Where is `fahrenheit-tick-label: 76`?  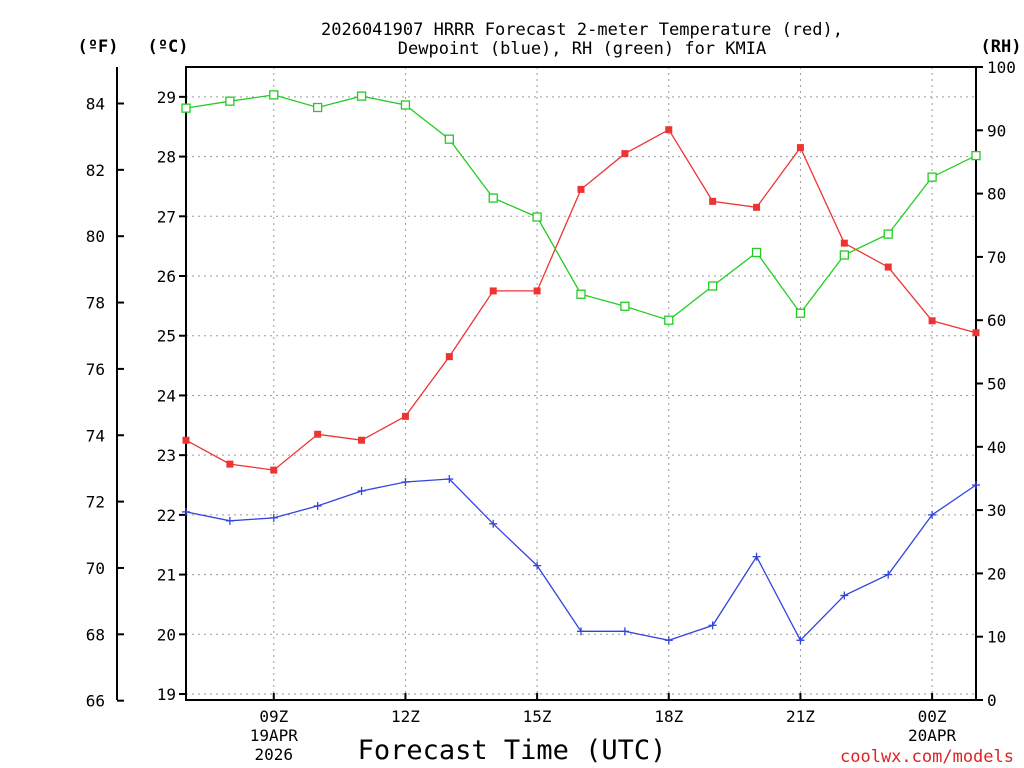
fahrenheit-tick-label: 76 is located at coordinates (95, 369).